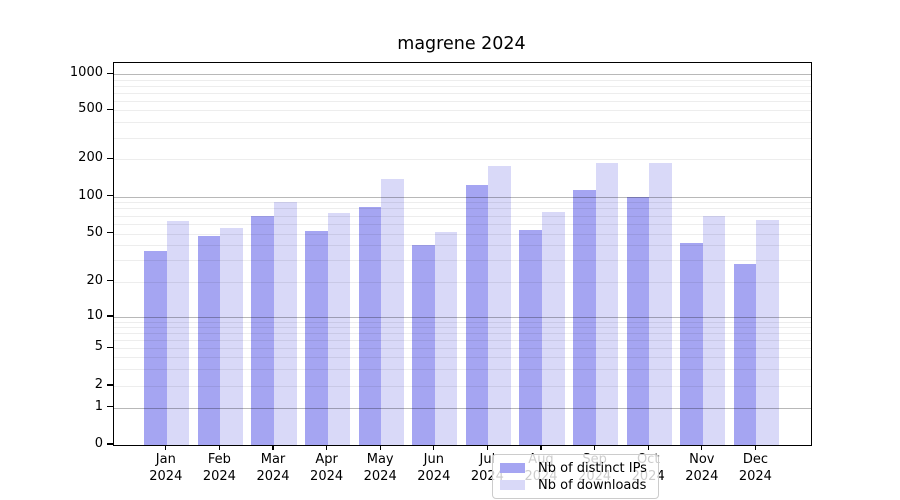 This screenshot has height=500, width=900. What do you see at coordinates (607, 304) in the screenshot?
I see `bar-downloads-sep` at bounding box center [607, 304].